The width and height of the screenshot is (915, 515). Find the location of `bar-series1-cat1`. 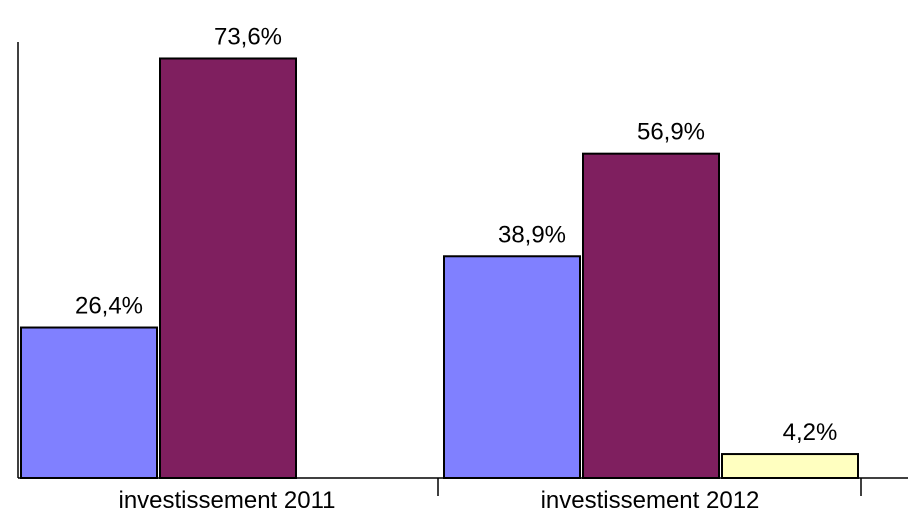

bar-series1-cat1 is located at coordinates (89, 402).